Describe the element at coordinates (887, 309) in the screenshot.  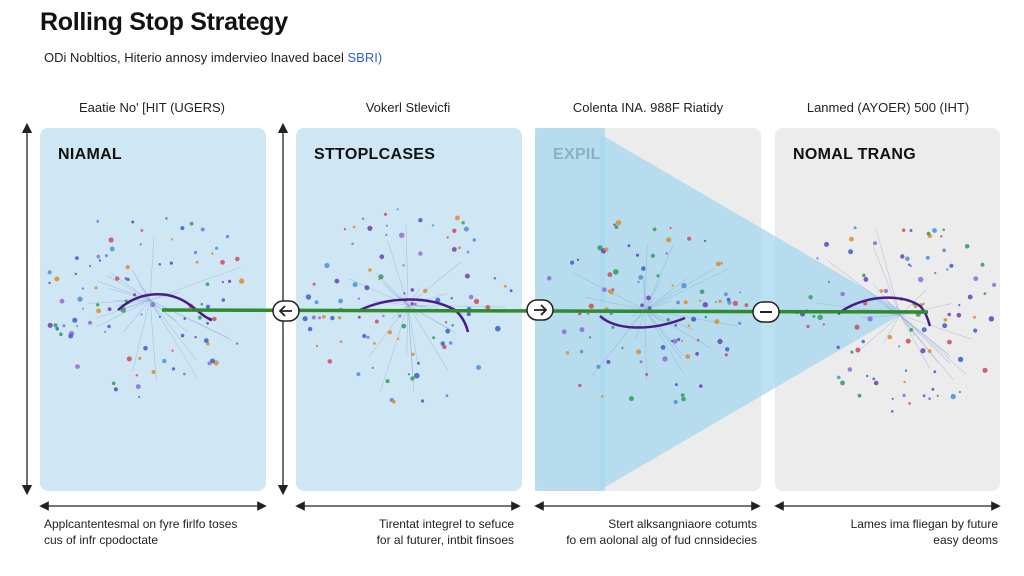
I see `panel-normal-trang: NOMAL TRANG` at that location.